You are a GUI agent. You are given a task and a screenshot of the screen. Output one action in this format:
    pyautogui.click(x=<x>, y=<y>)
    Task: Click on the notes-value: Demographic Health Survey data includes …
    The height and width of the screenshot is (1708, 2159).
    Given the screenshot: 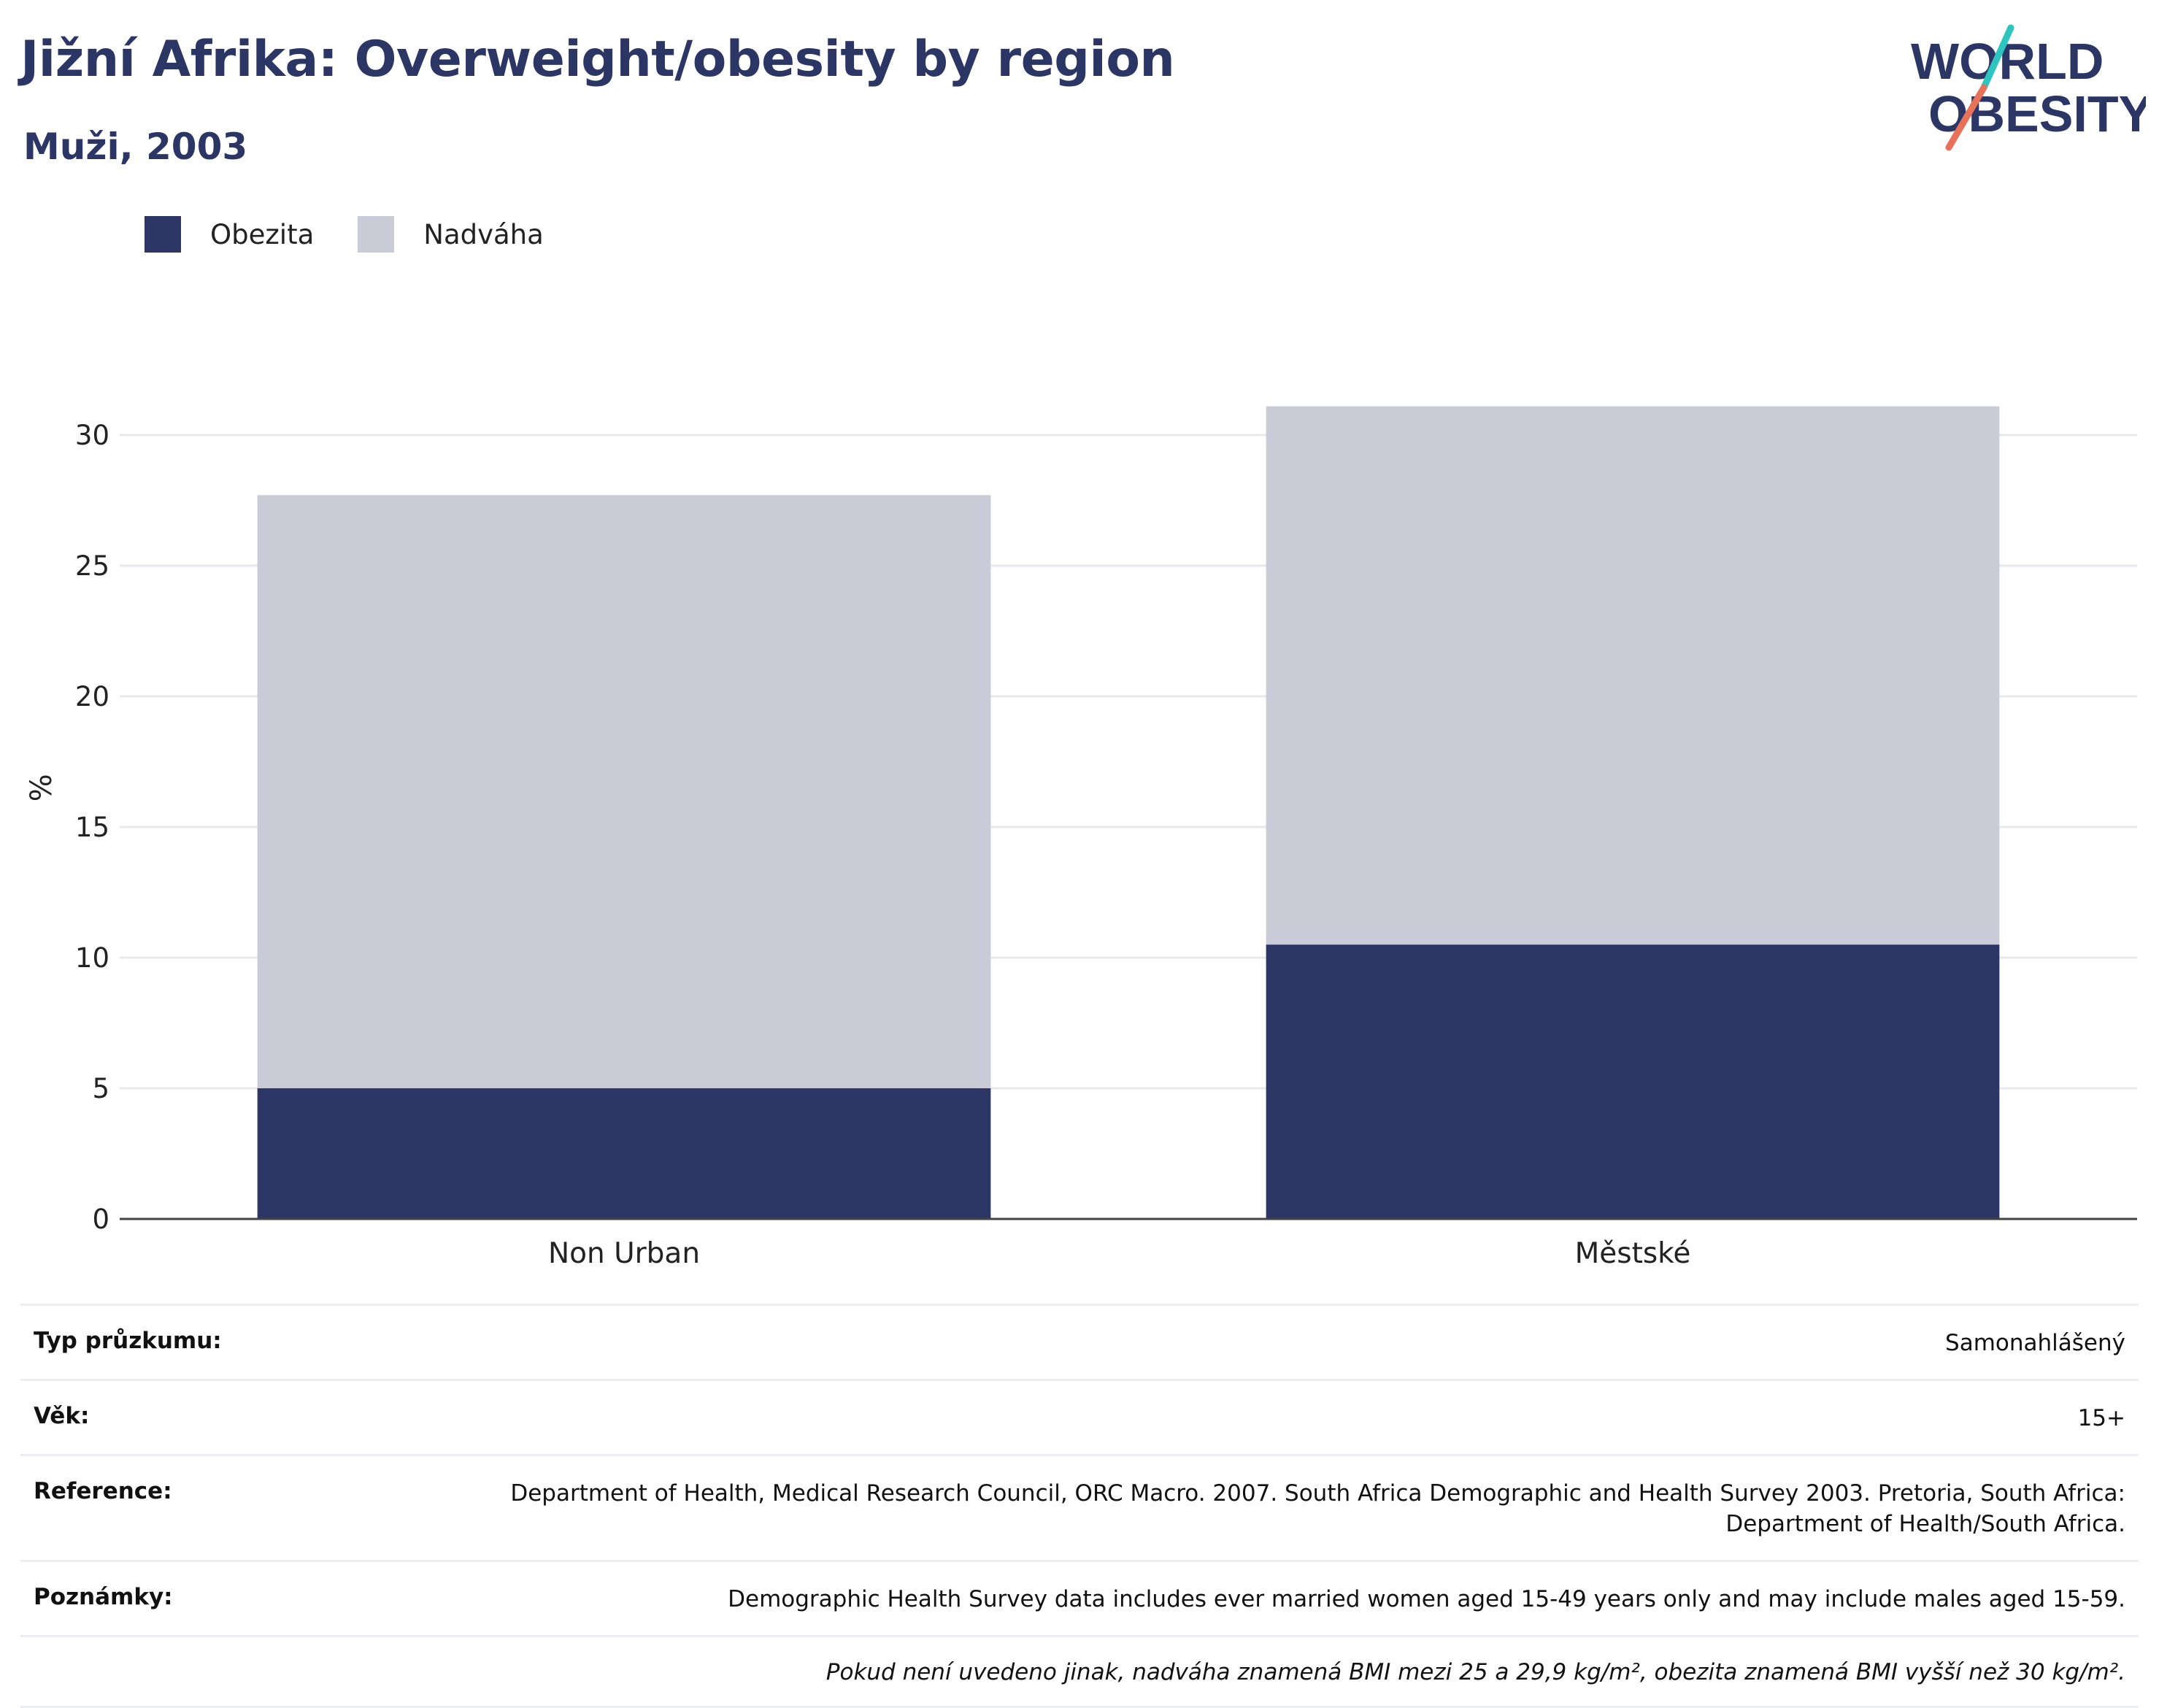 What is the action you would take?
    pyautogui.click(x=1426, y=1599)
    